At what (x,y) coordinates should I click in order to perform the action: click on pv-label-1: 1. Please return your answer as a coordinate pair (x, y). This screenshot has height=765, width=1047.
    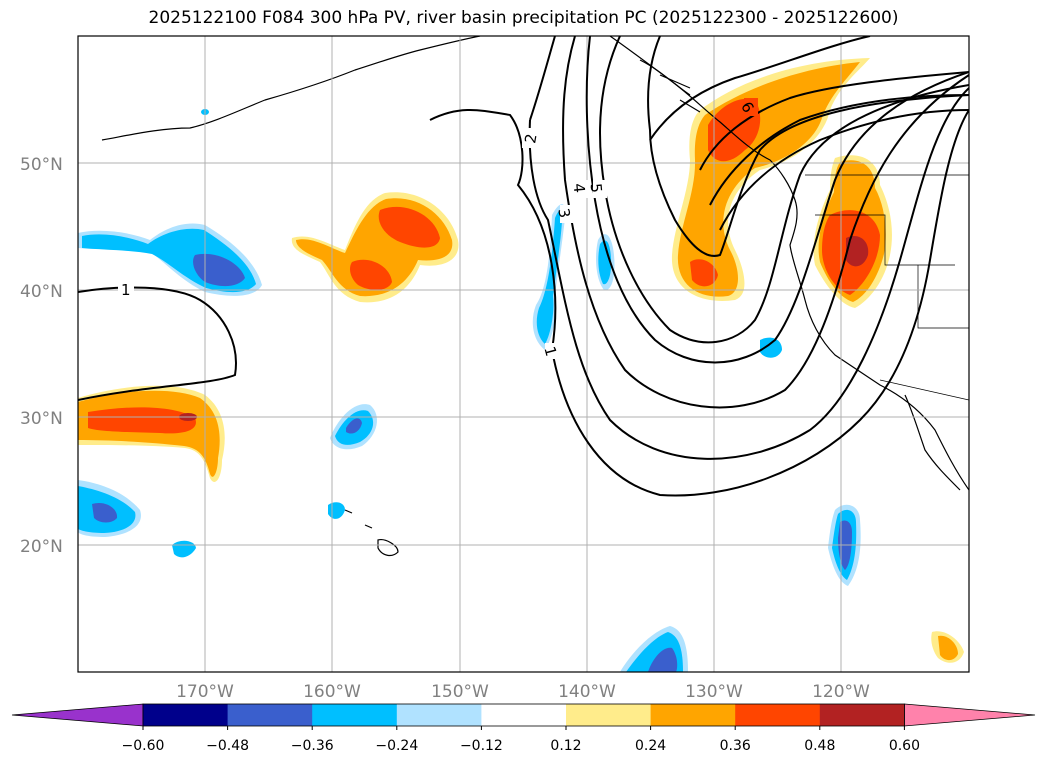
    Looking at the image, I should click on (550, 351).